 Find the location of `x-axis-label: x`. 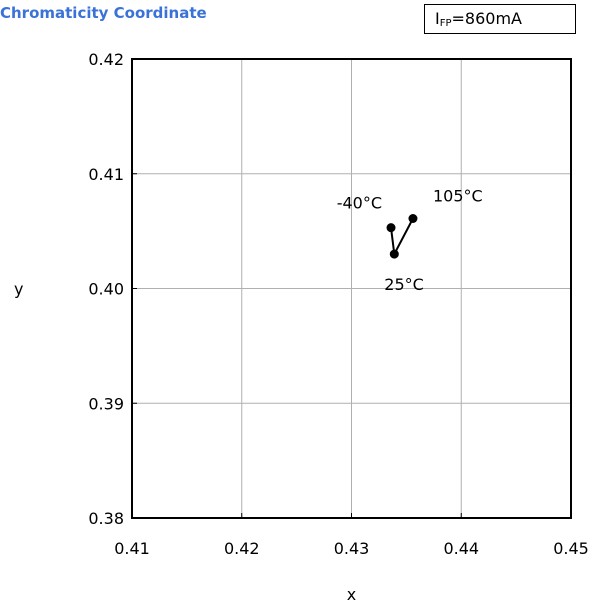

x-axis-label: x is located at coordinates (351, 594).